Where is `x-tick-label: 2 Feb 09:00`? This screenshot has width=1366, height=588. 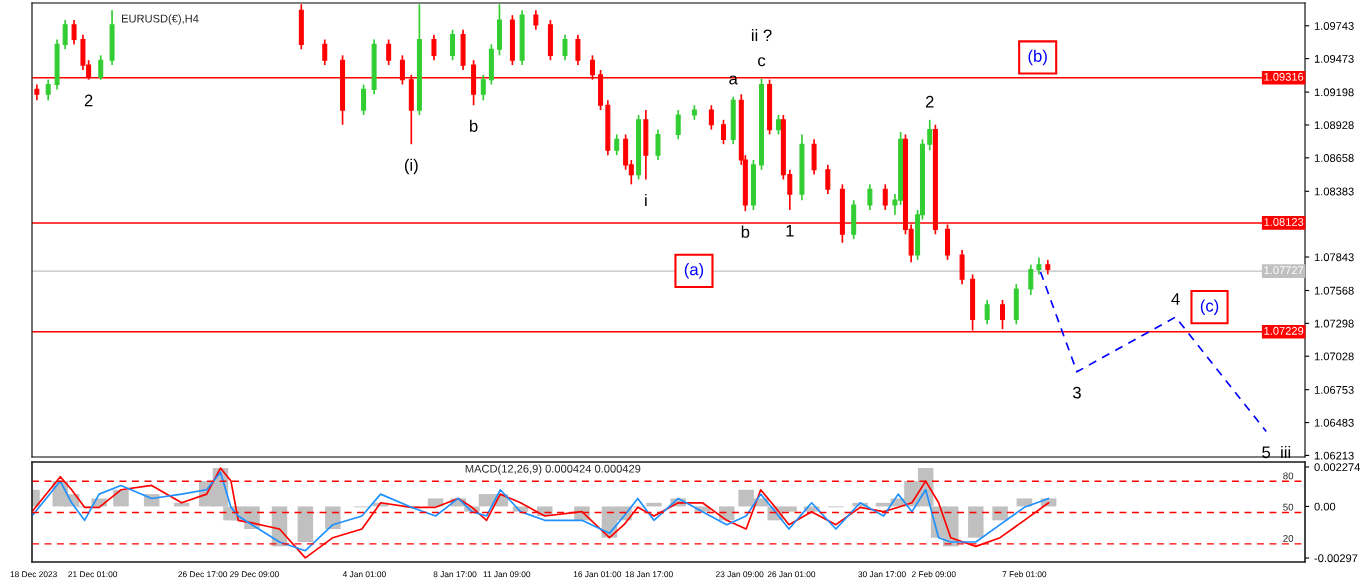 x-tick-label: 2 Feb 09:00 is located at coordinates (933, 574).